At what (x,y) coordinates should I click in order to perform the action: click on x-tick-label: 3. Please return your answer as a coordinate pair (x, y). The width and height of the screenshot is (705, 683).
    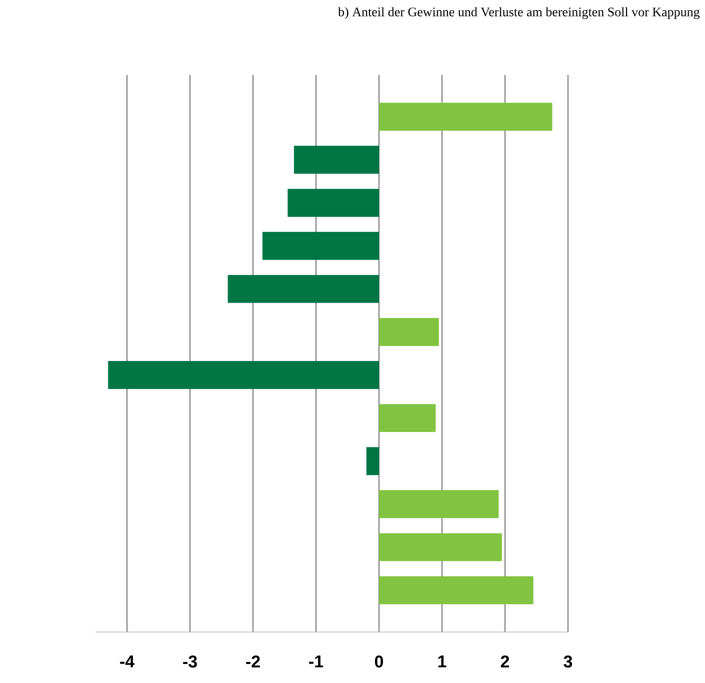
    Looking at the image, I should click on (568, 662).